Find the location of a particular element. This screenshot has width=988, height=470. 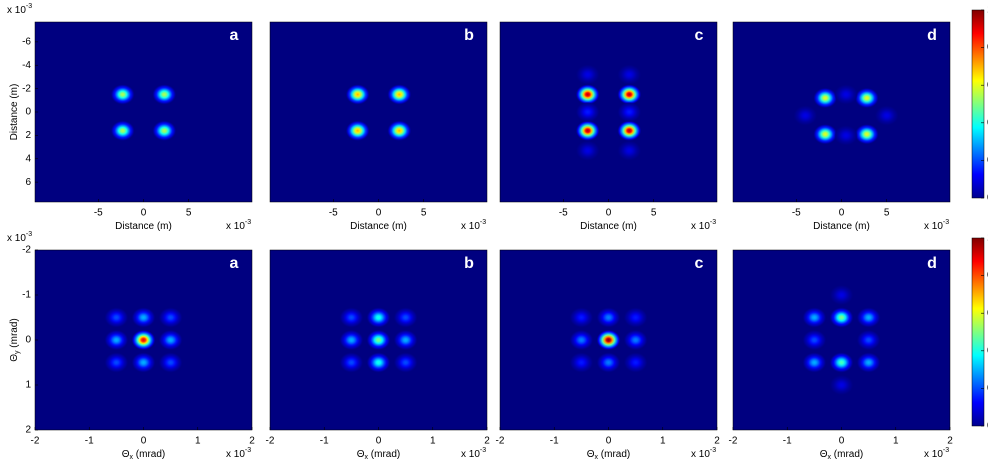

y-axis-label-main: Distance (m) is located at coordinates (14, 112).